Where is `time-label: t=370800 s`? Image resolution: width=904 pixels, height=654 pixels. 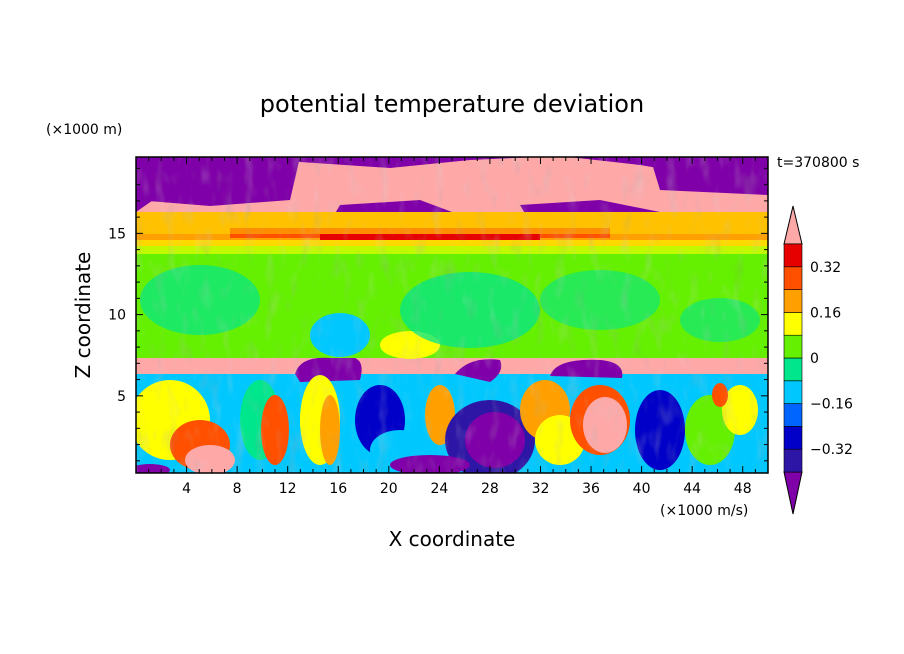 time-label: t=370800 s is located at coordinates (818, 163).